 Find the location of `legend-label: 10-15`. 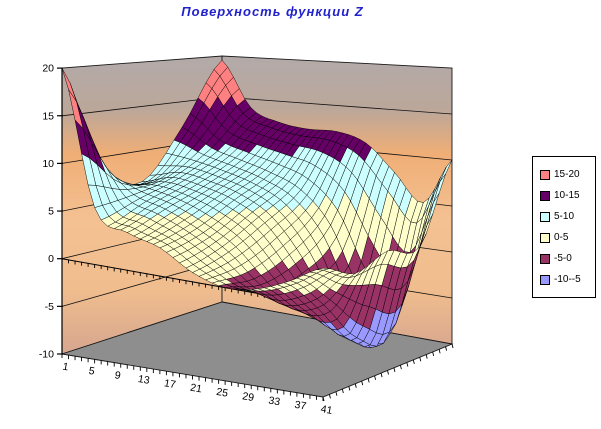

legend-label: 10-15 is located at coordinates (567, 195).